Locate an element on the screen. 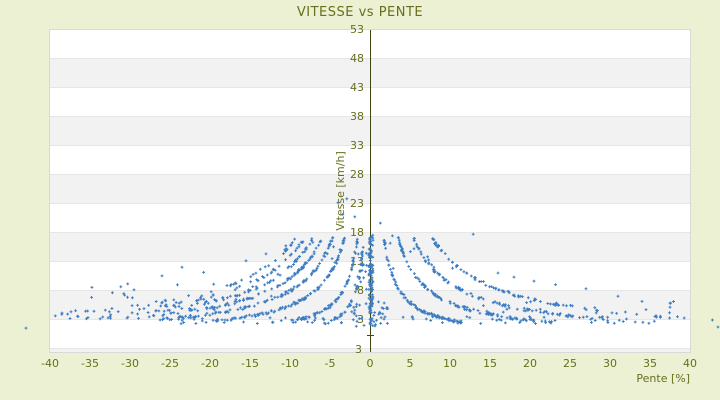 The width and height of the screenshot is (720, 400). x-tick-label: 10 is located at coordinates (450, 363).